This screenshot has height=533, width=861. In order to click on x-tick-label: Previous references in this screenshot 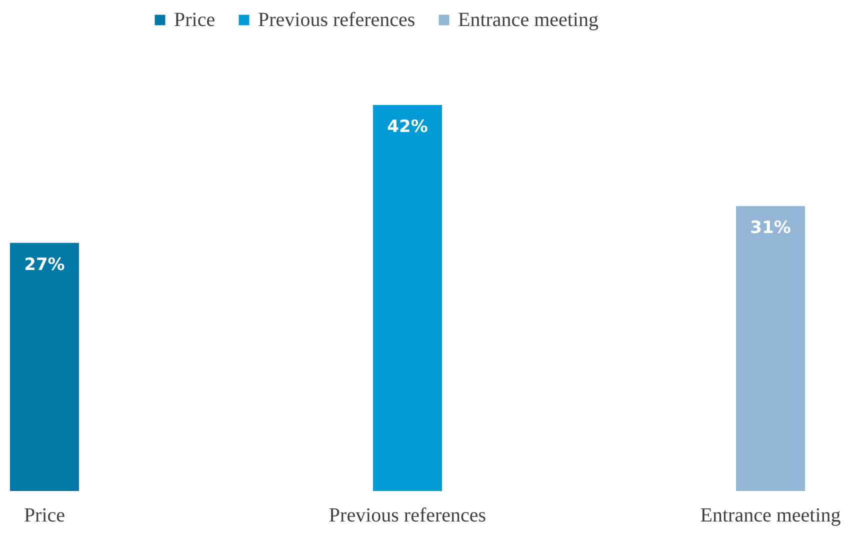, I will do `click(407, 515)`.